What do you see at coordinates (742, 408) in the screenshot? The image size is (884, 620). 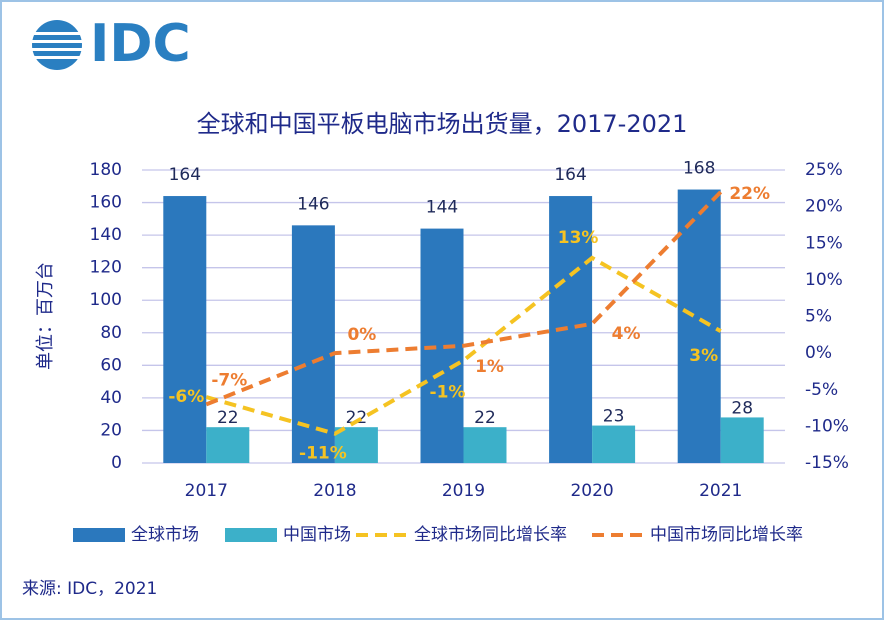 I see `bar-label: 28` at bounding box center [742, 408].